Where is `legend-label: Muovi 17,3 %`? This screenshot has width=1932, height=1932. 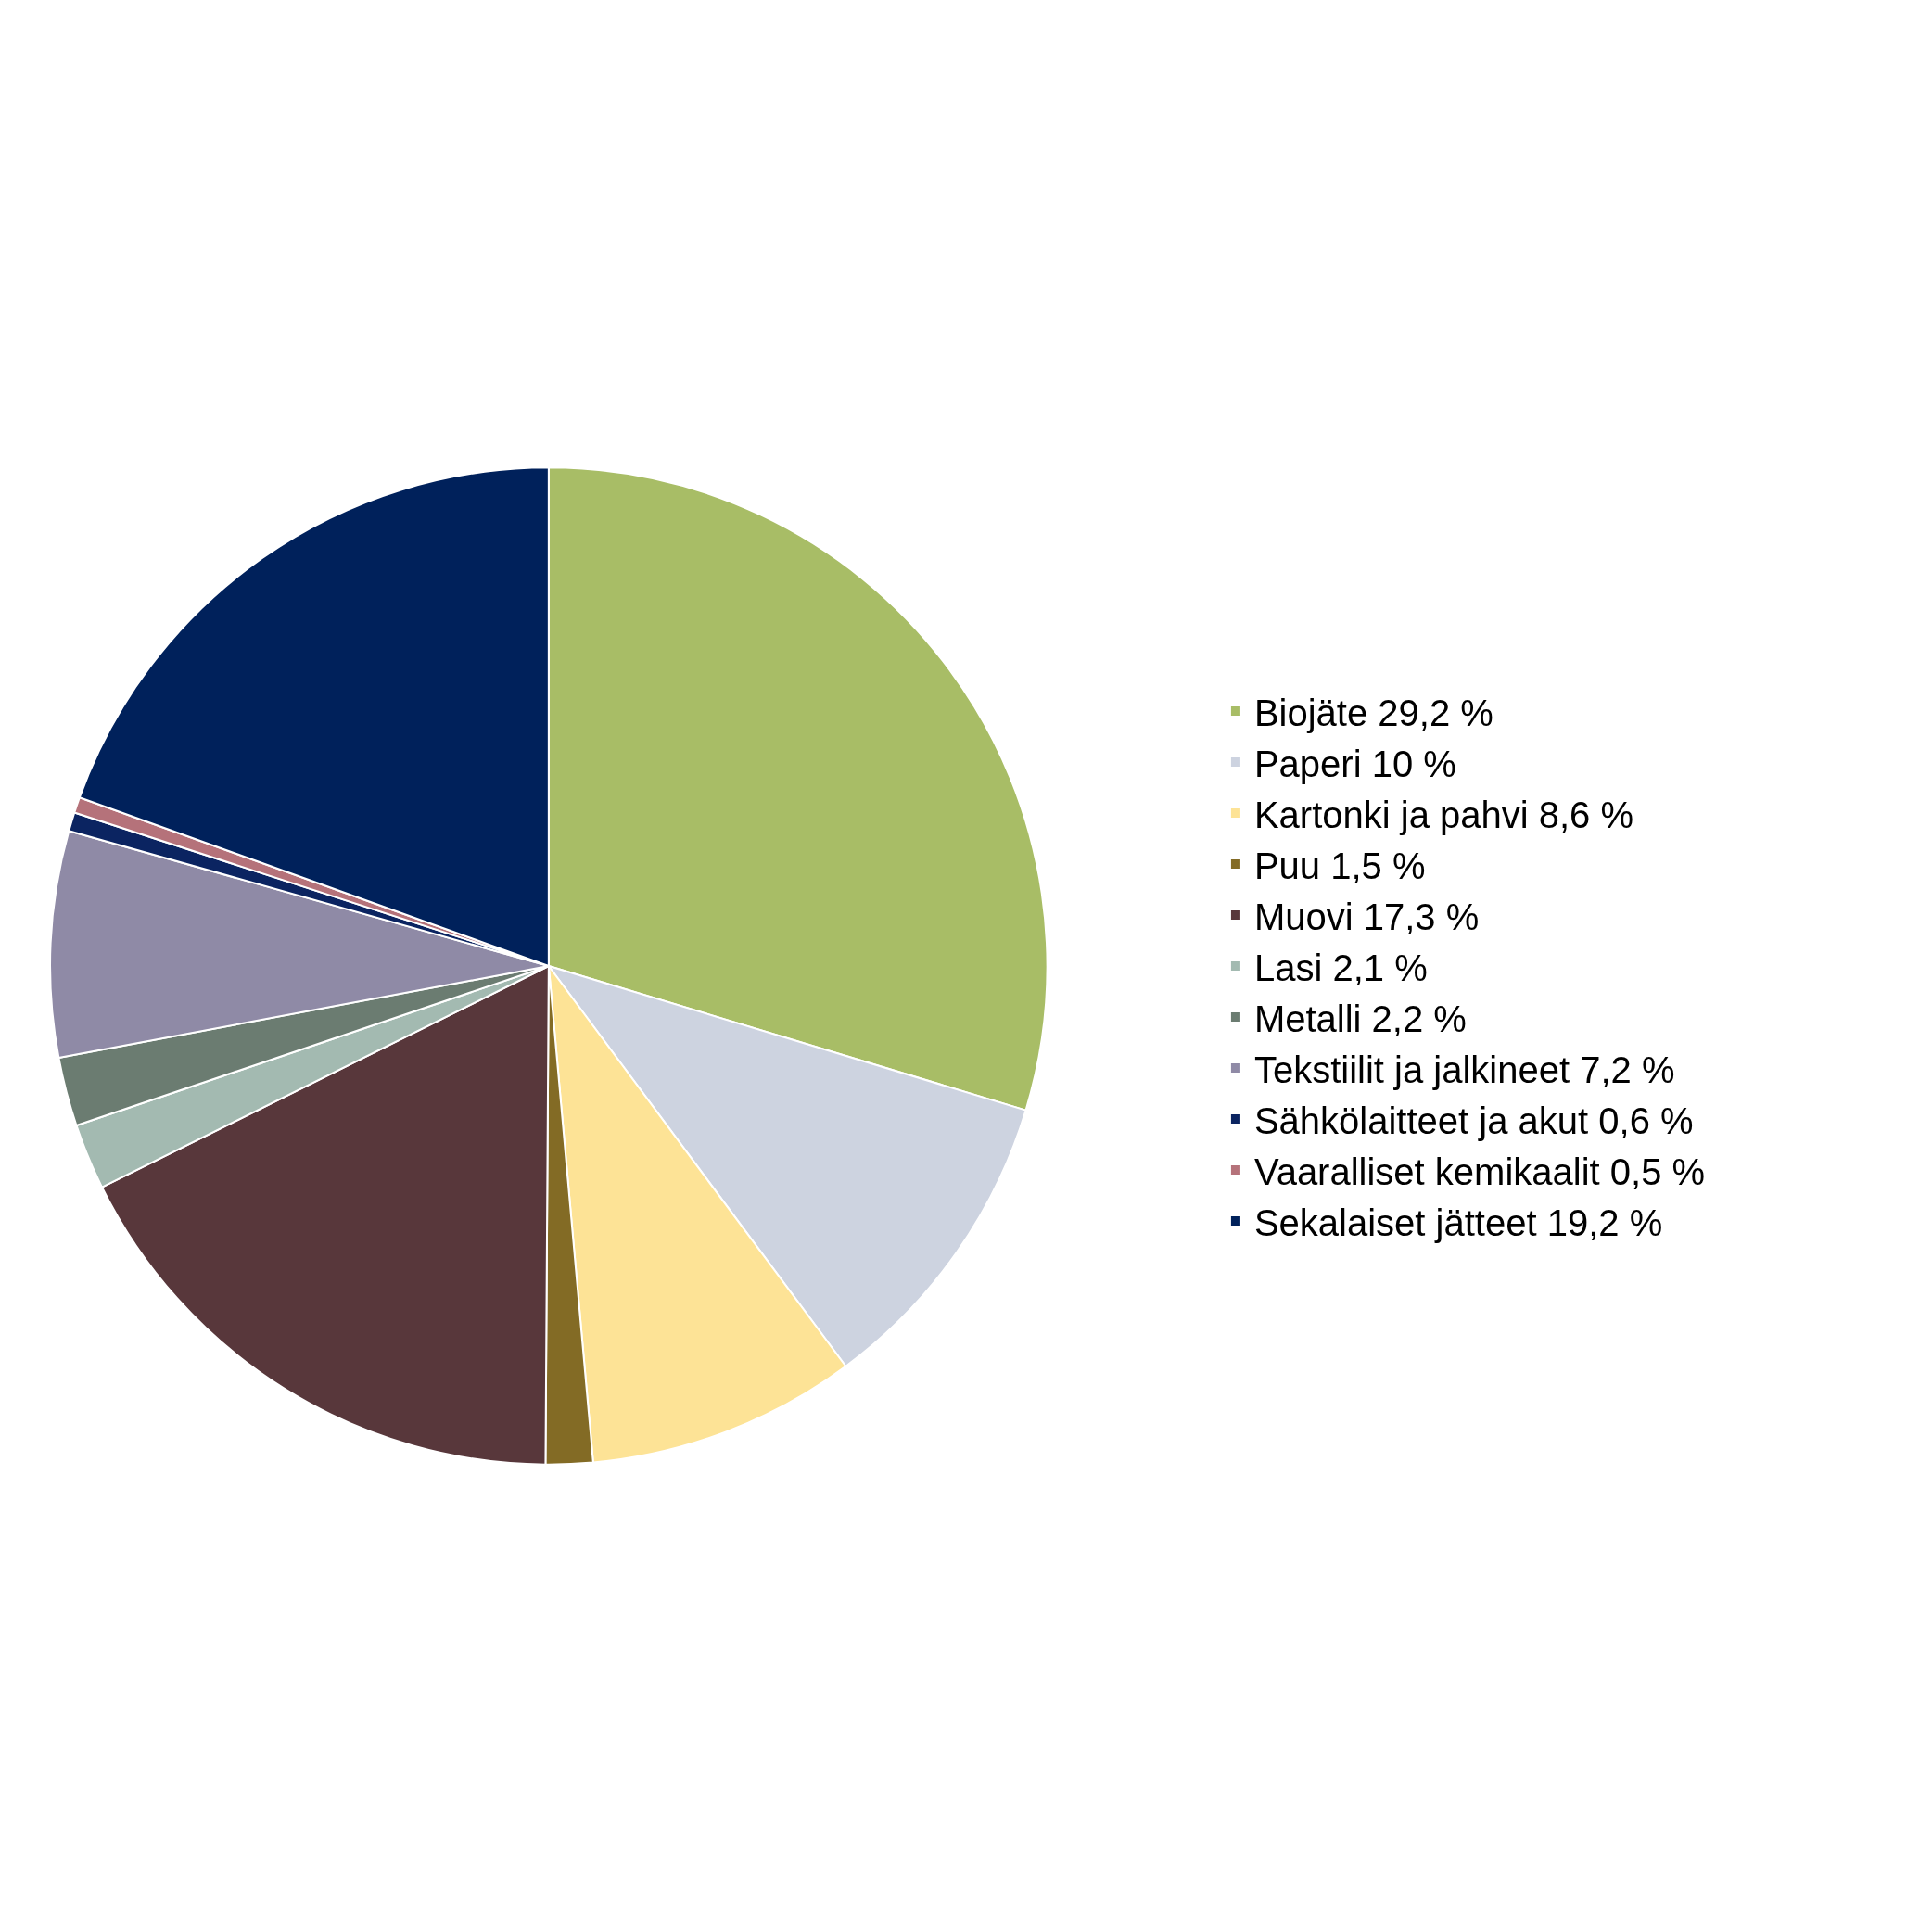 legend-label: Muovi 17,3 % is located at coordinates (1366, 916).